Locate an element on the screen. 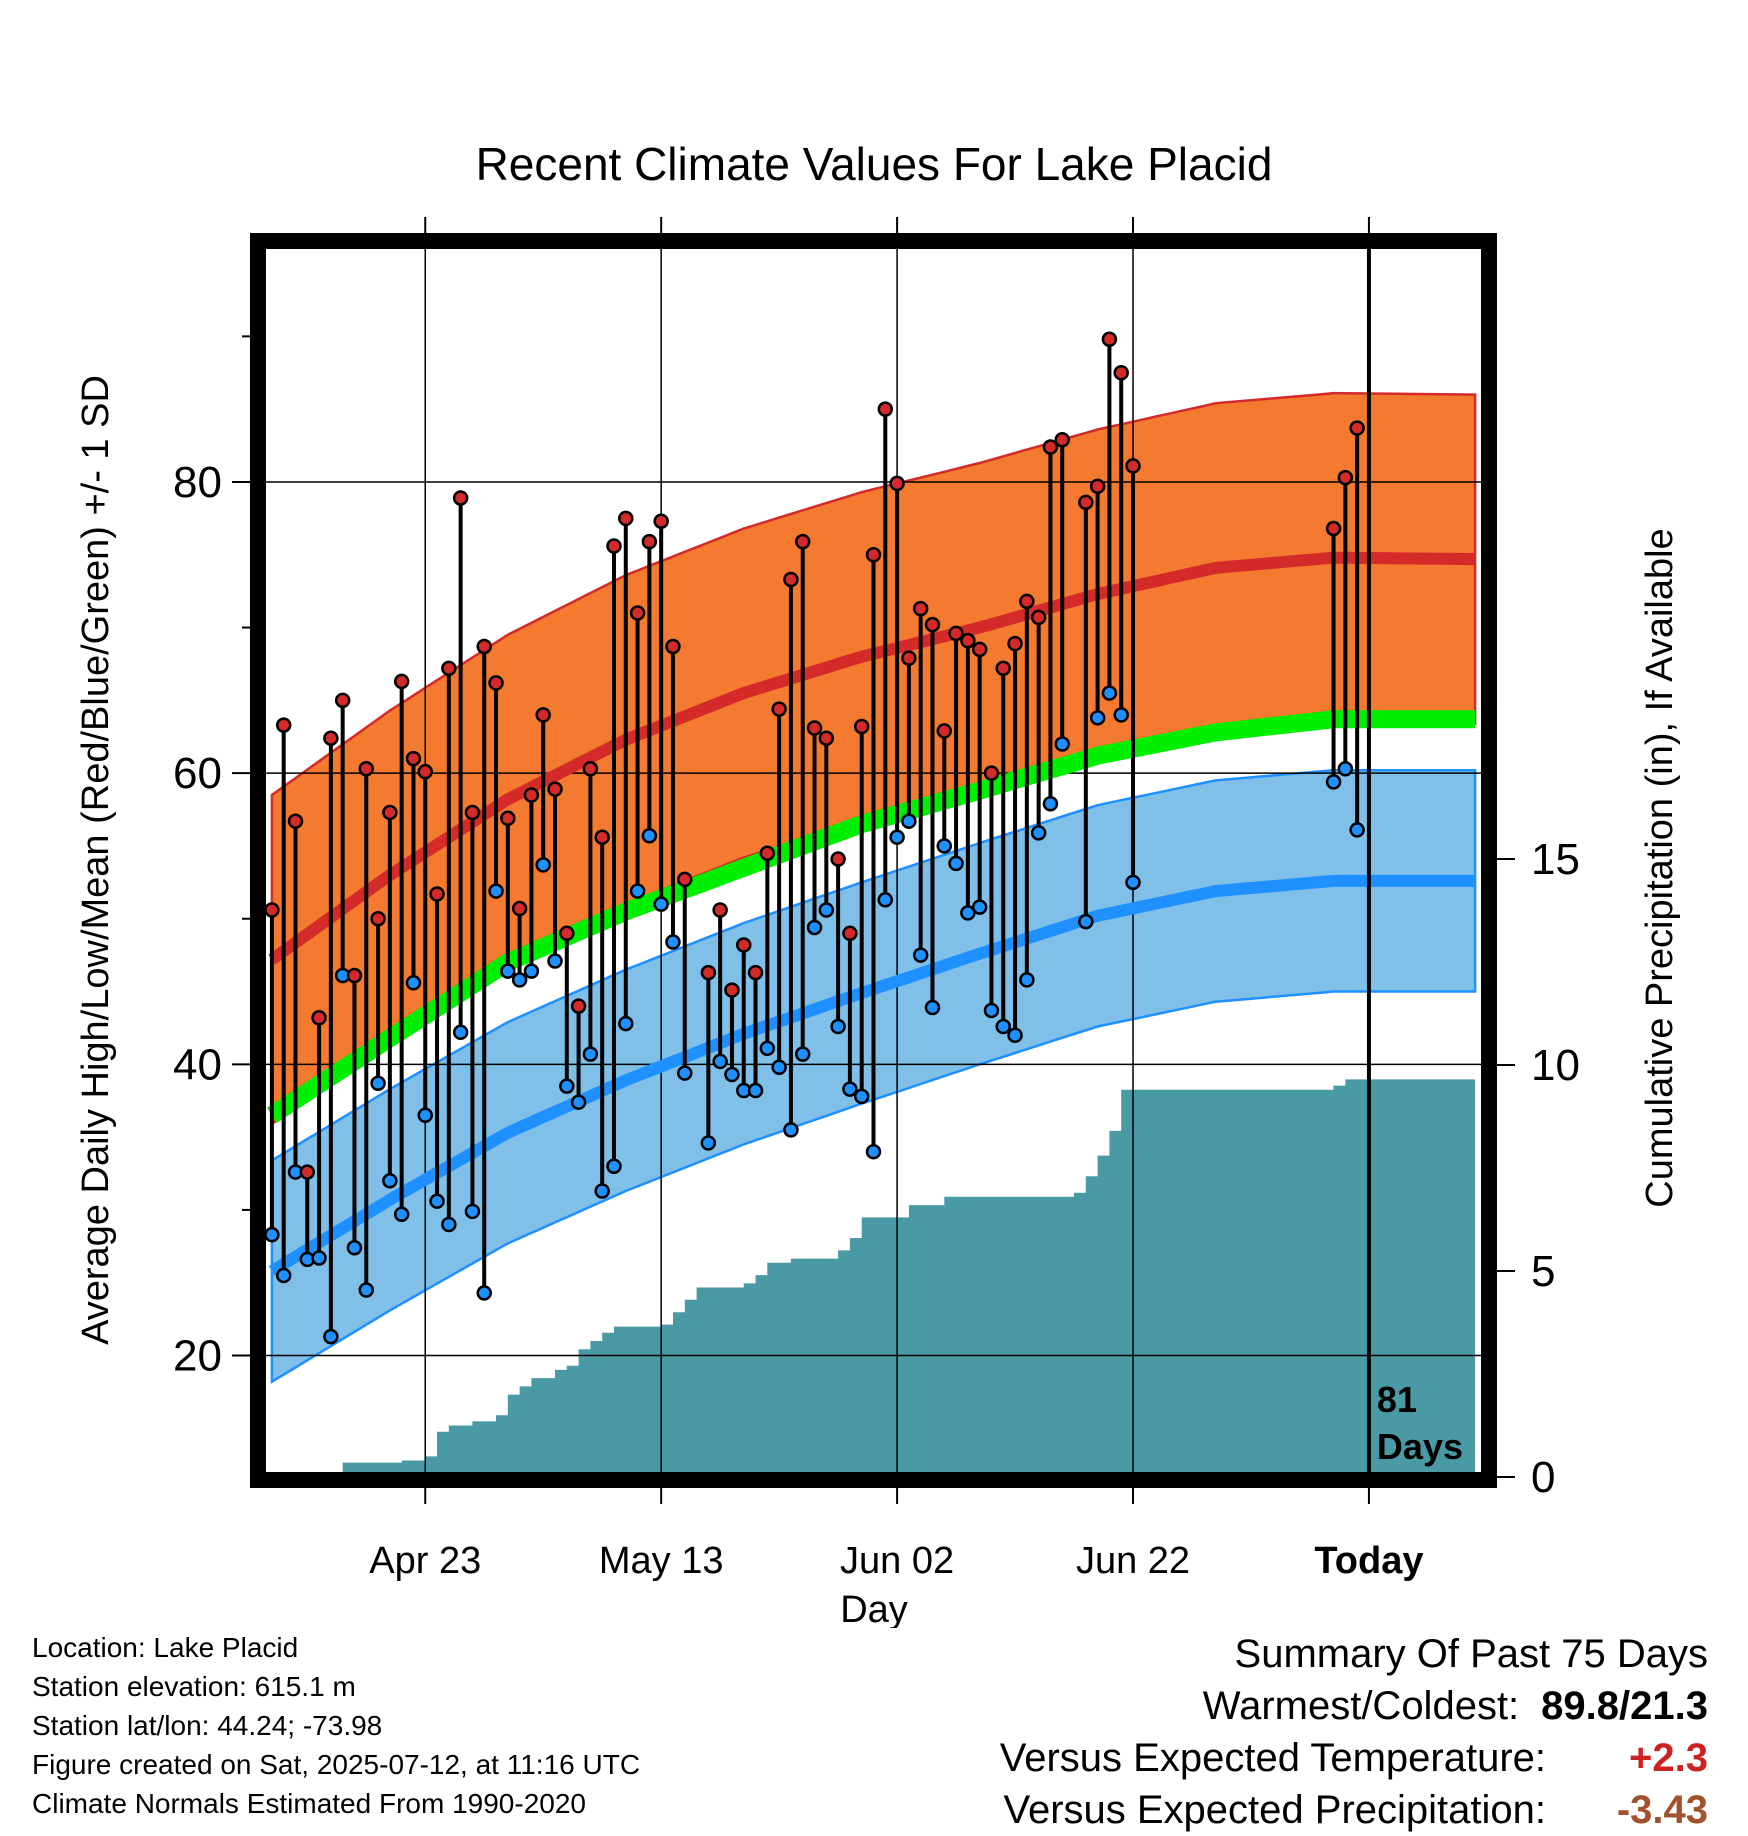  temp-departure-row: Versus Expected Temperature: +2.3 is located at coordinates (1354, 1758).